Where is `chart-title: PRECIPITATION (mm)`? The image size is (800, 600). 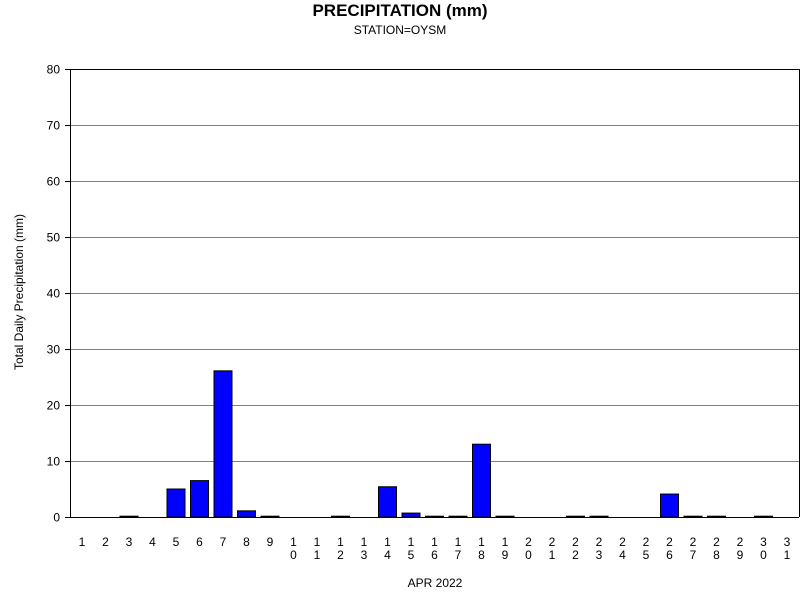
chart-title: PRECIPITATION (mm) is located at coordinates (400, 10).